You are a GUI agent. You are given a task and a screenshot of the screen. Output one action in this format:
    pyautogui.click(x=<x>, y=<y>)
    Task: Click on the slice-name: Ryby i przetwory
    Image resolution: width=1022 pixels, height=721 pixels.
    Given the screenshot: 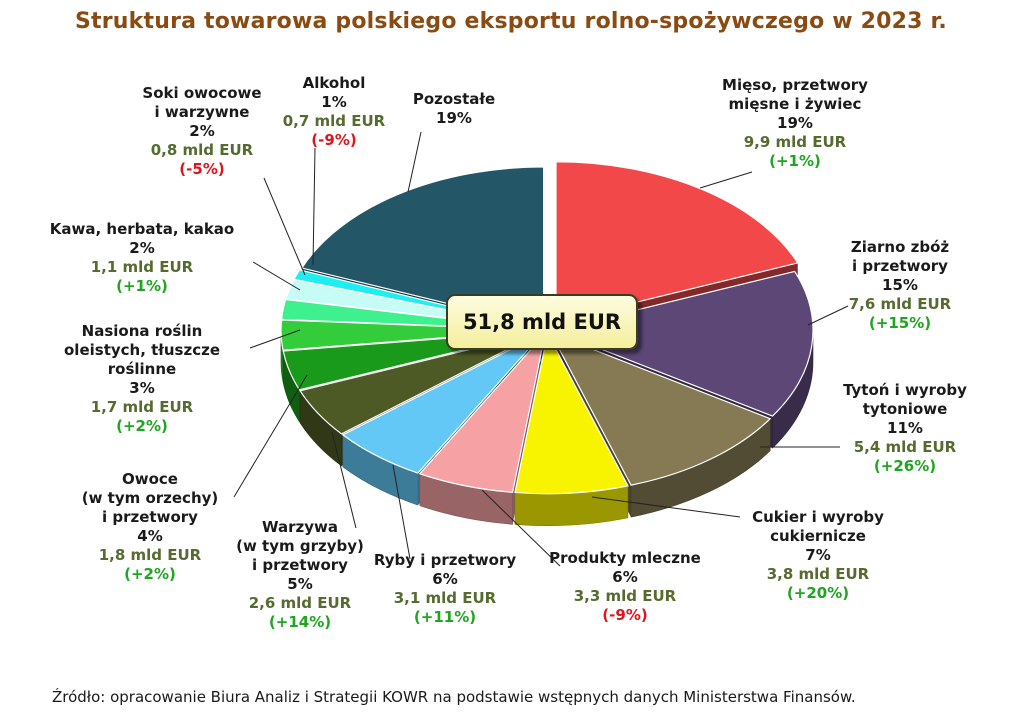 What is the action you would take?
    pyautogui.click(x=445, y=560)
    